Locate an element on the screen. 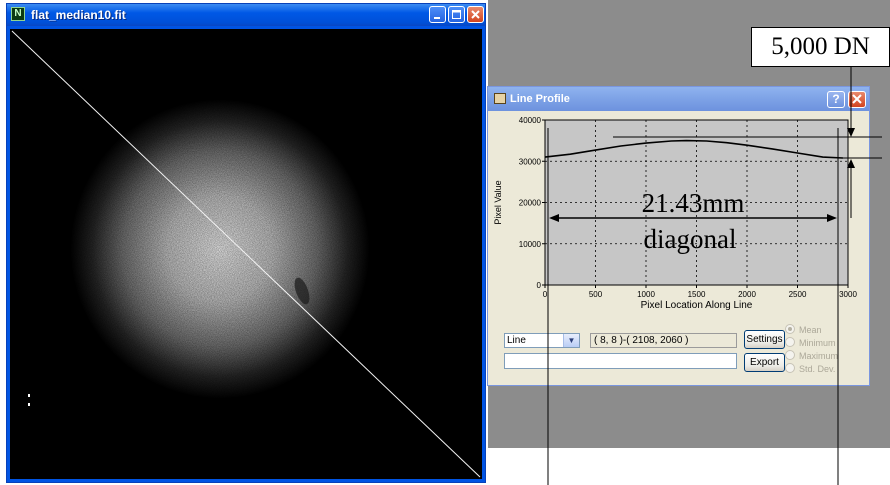 The image size is (890, 485). radio-std-dev-label: Std. Dev. is located at coordinates (817, 369).